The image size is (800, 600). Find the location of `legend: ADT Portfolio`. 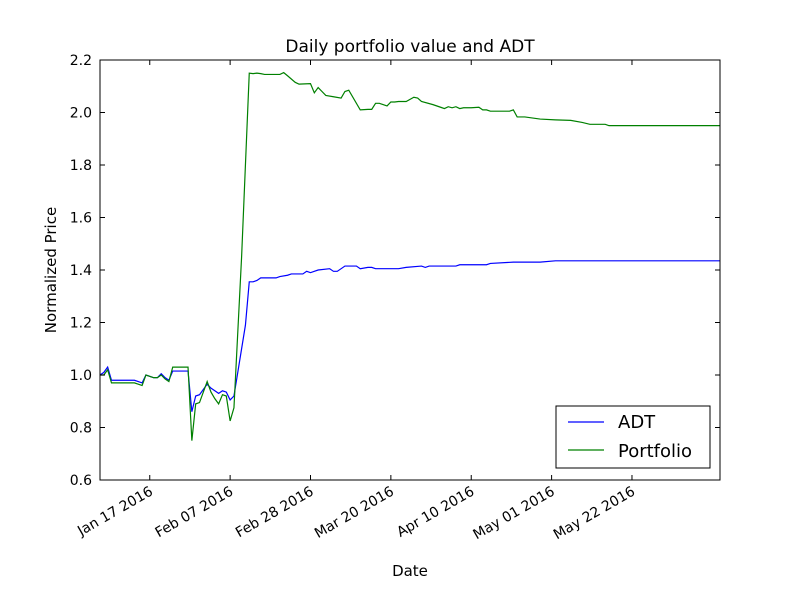

legend: ADT Portfolio is located at coordinates (633, 437).